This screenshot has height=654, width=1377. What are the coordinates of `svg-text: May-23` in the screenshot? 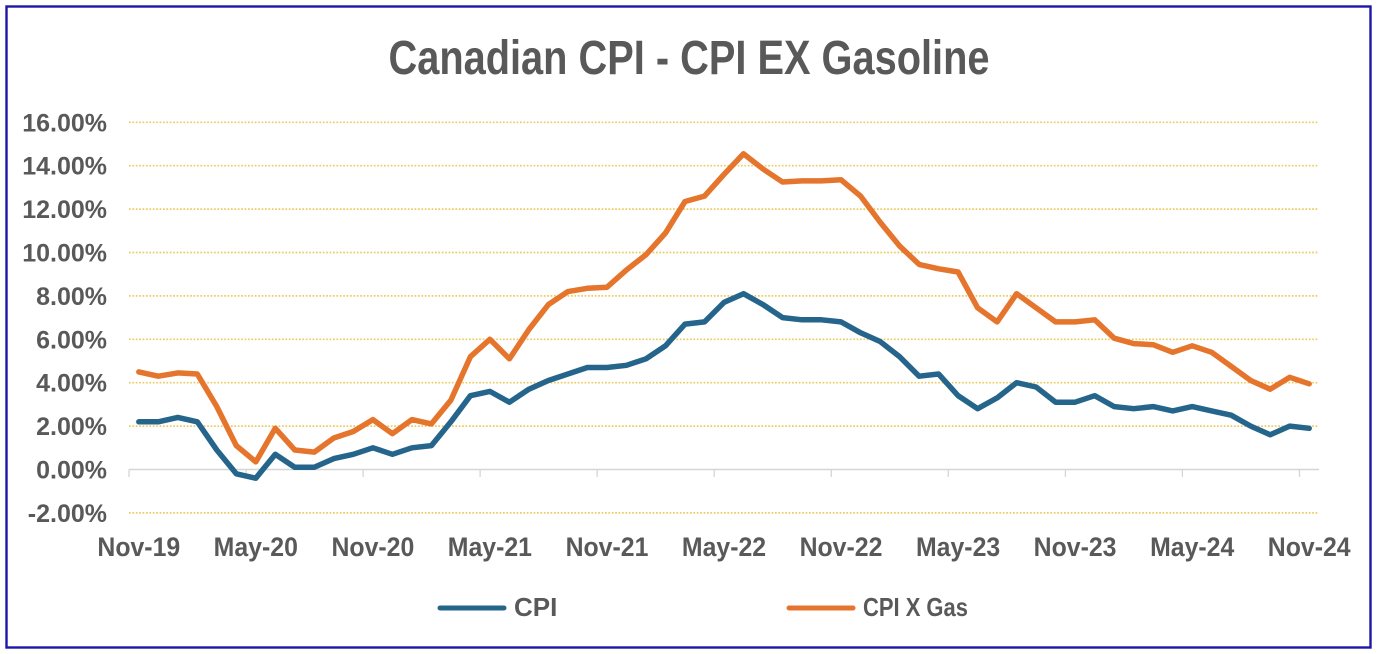 It's located at (958, 547).